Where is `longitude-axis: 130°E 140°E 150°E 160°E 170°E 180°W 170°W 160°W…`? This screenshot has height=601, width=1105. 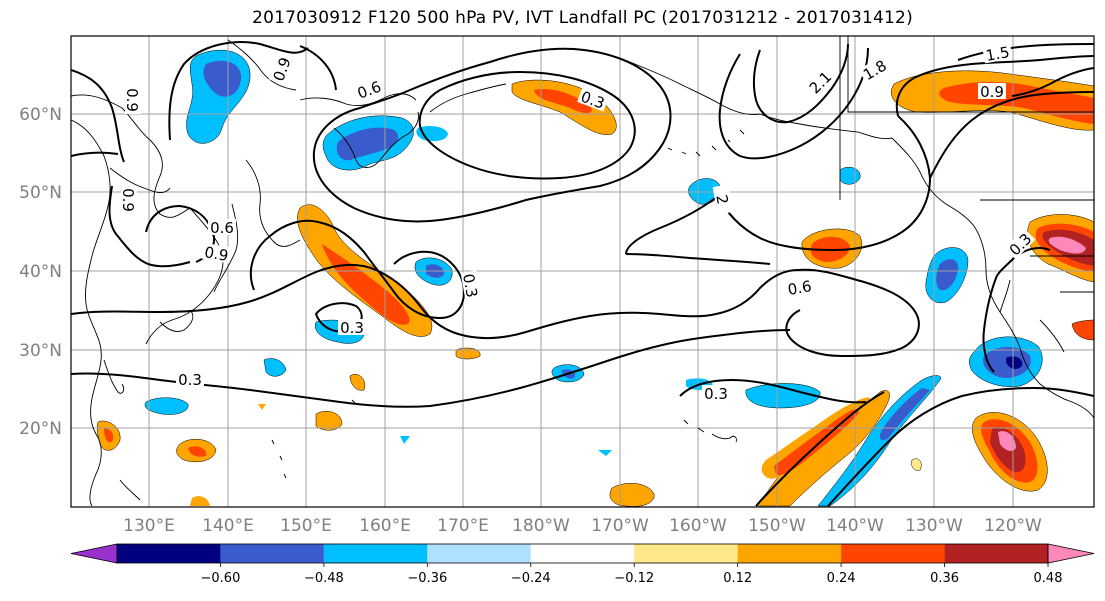 longitude-axis: 130°E 140°E 150°E 160°E 170°E 180°W 170°W 160°W… is located at coordinates (582, 526).